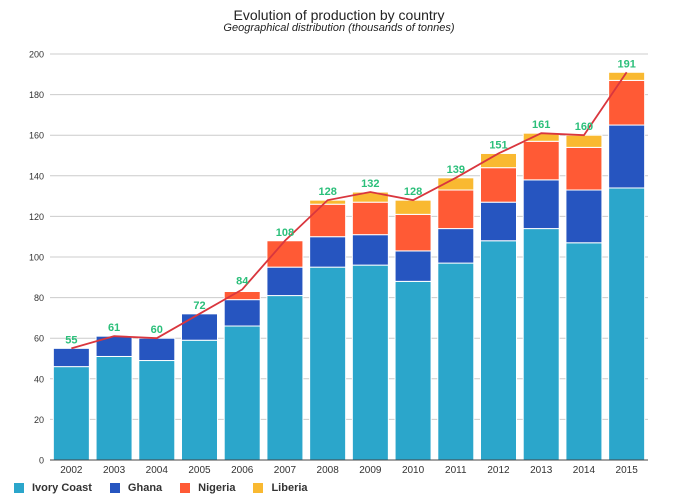  What do you see at coordinates (285, 233) in the screenshot?
I see `data-label-total: 108` at bounding box center [285, 233].